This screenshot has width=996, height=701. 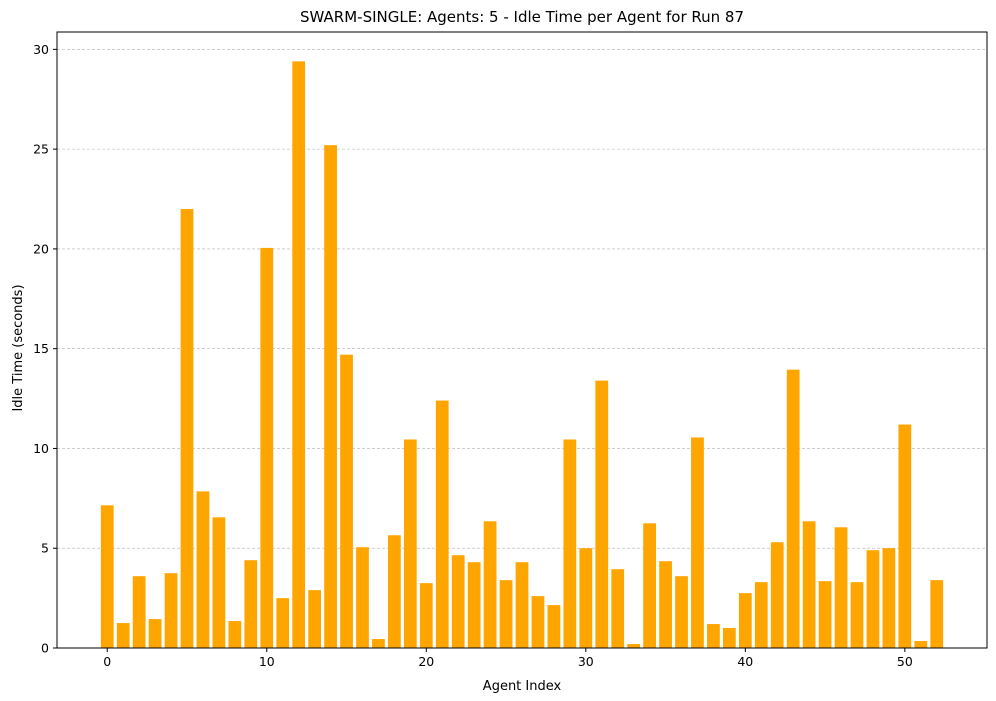 What do you see at coordinates (905, 661) in the screenshot?
I see `x-tick-label: 50` at bounding box center [905, 661].